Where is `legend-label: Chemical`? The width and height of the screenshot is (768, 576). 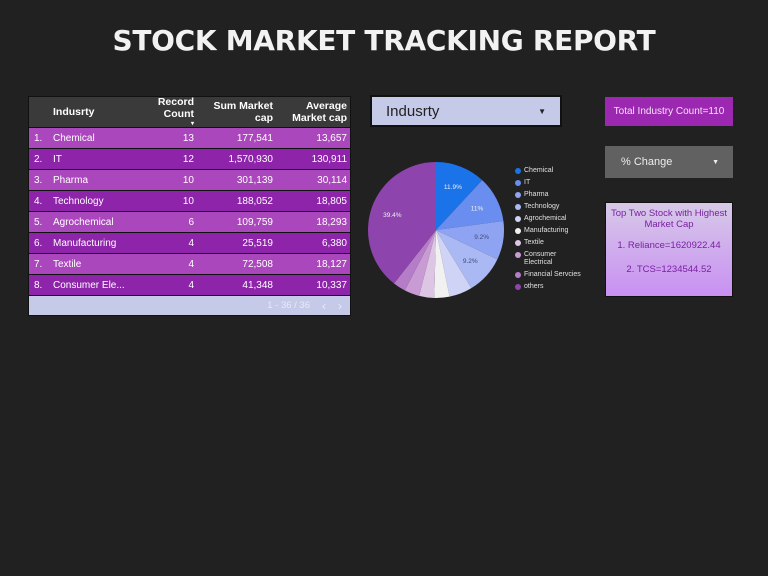 legend-label: Chemical is located at coordinates (539, 170).